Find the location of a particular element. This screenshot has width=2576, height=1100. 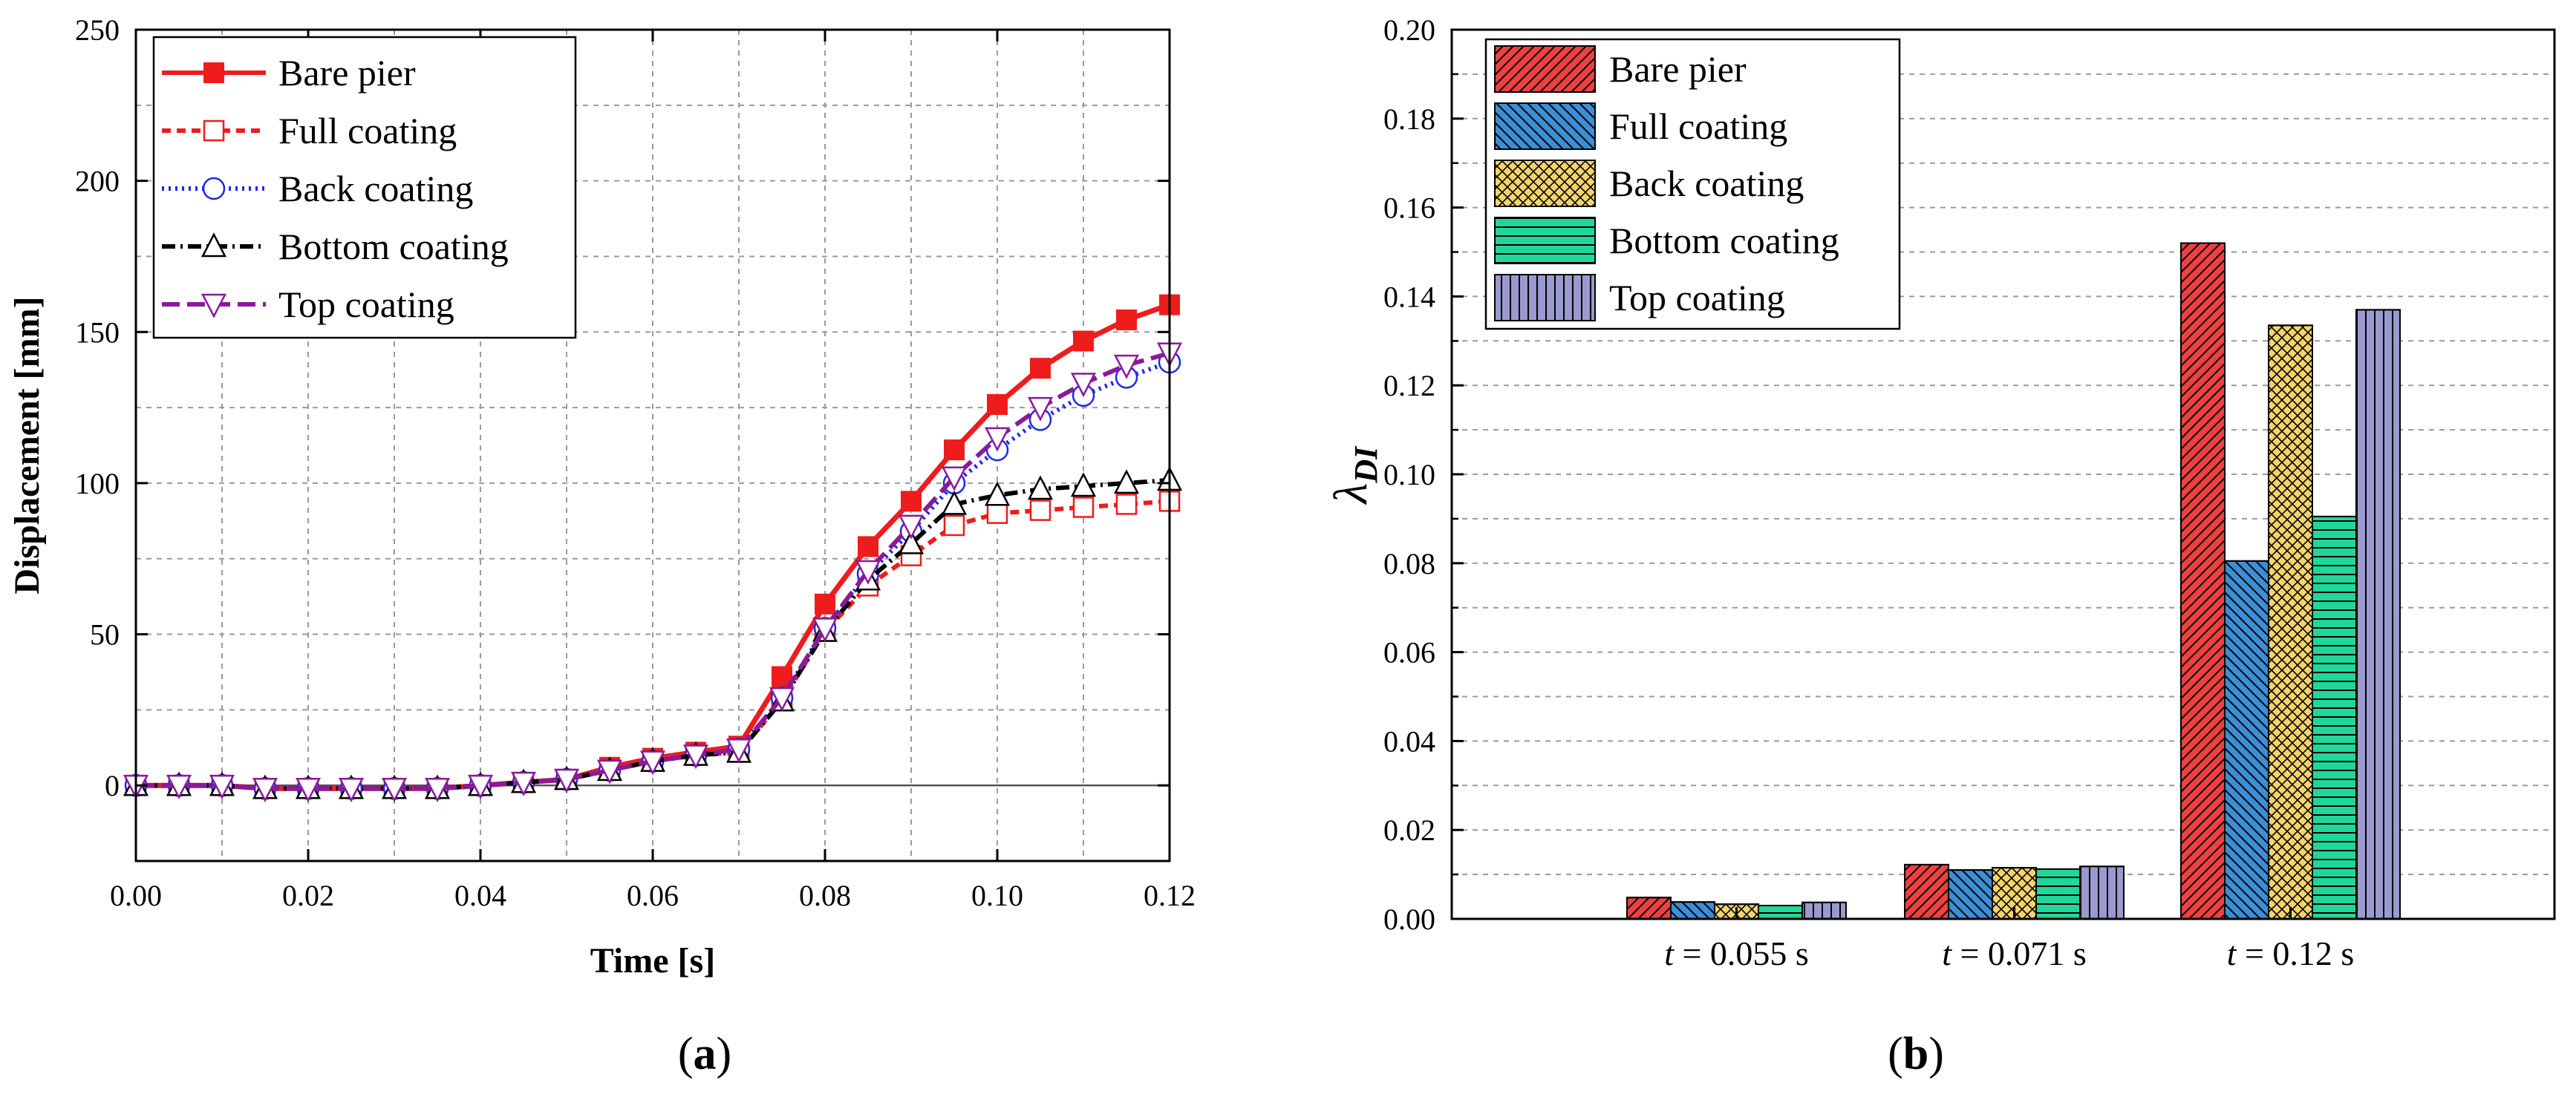

panel-paren: ) is located at coordinates (1936, 1054).